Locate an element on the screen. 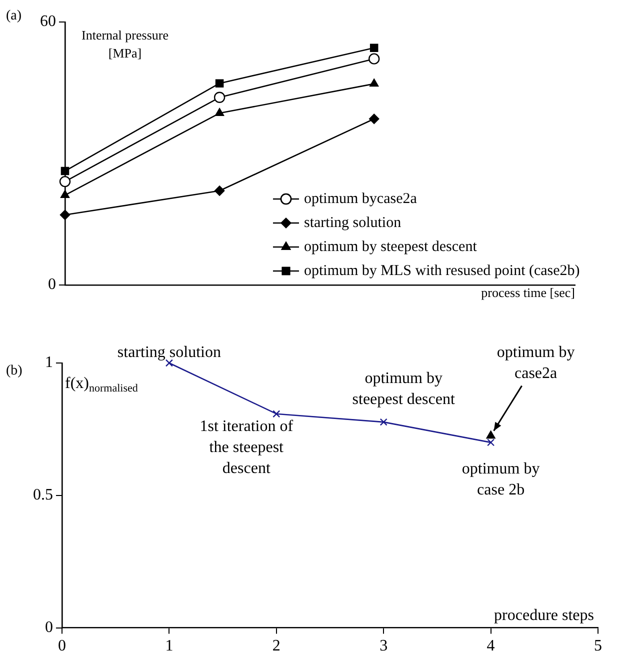 The width and height of the screenshot is (638, 663). x-tick-label: 3 is located at coordinates (384, 646).